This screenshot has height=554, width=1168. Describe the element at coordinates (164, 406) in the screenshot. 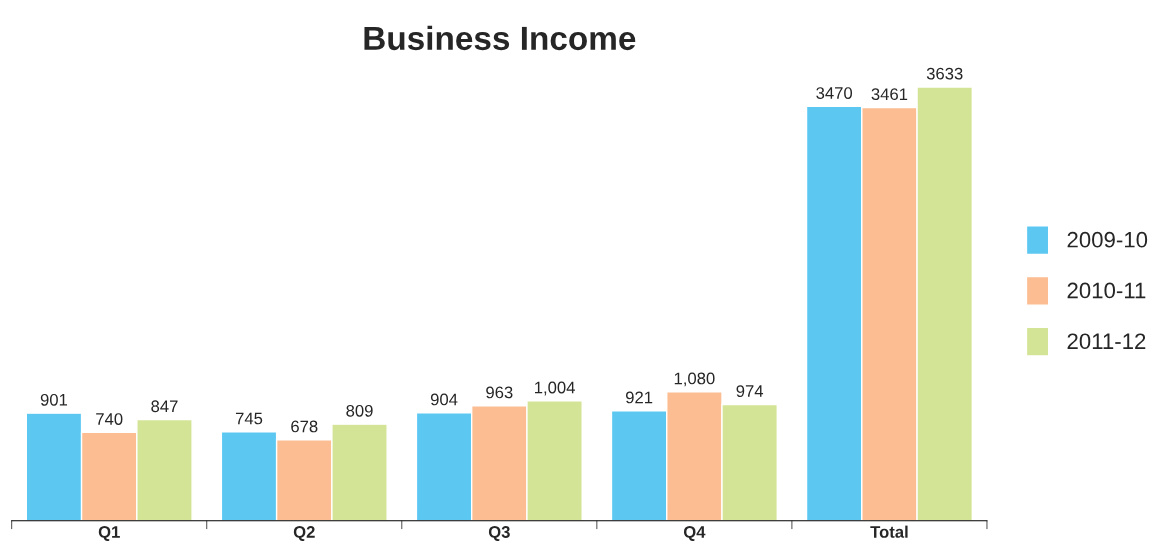

I see `data-label: 847` at that location.